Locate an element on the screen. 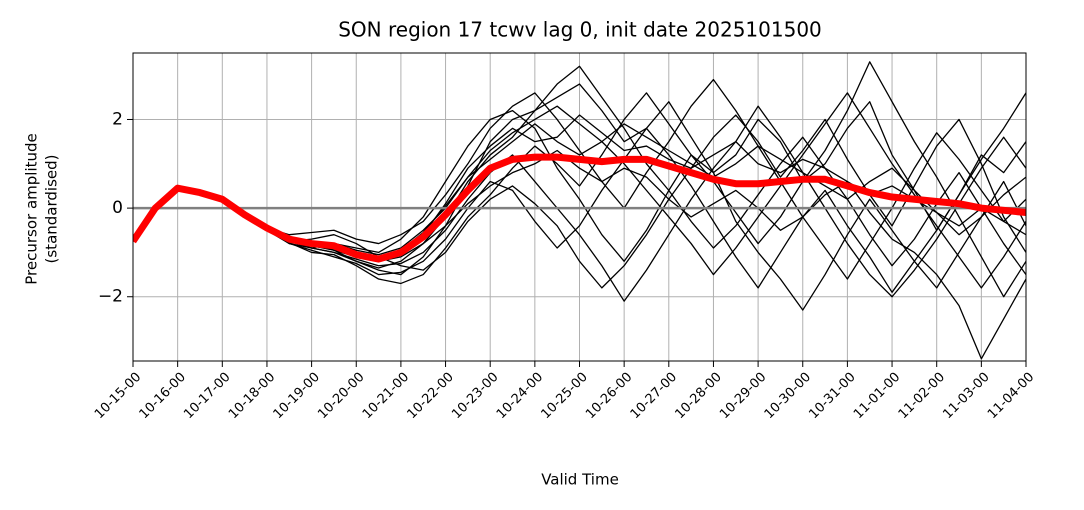 This screenshot has width=1084, height=510. x-tick-label: 10-23-00 is located at coordinates (475, 396).